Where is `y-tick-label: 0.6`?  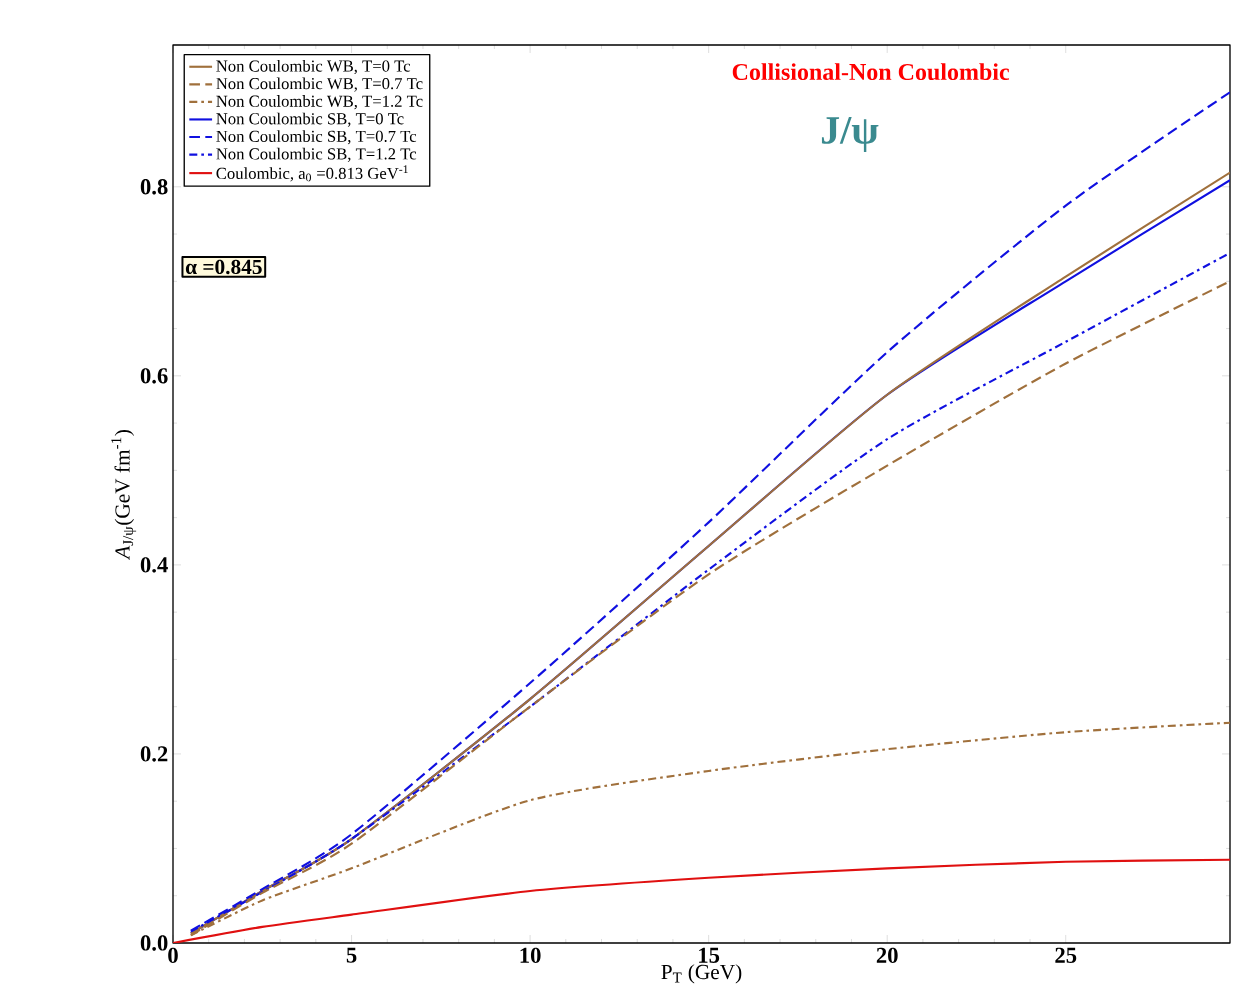
y-tick-label: 0.6 is located at coordinates (154, 376).